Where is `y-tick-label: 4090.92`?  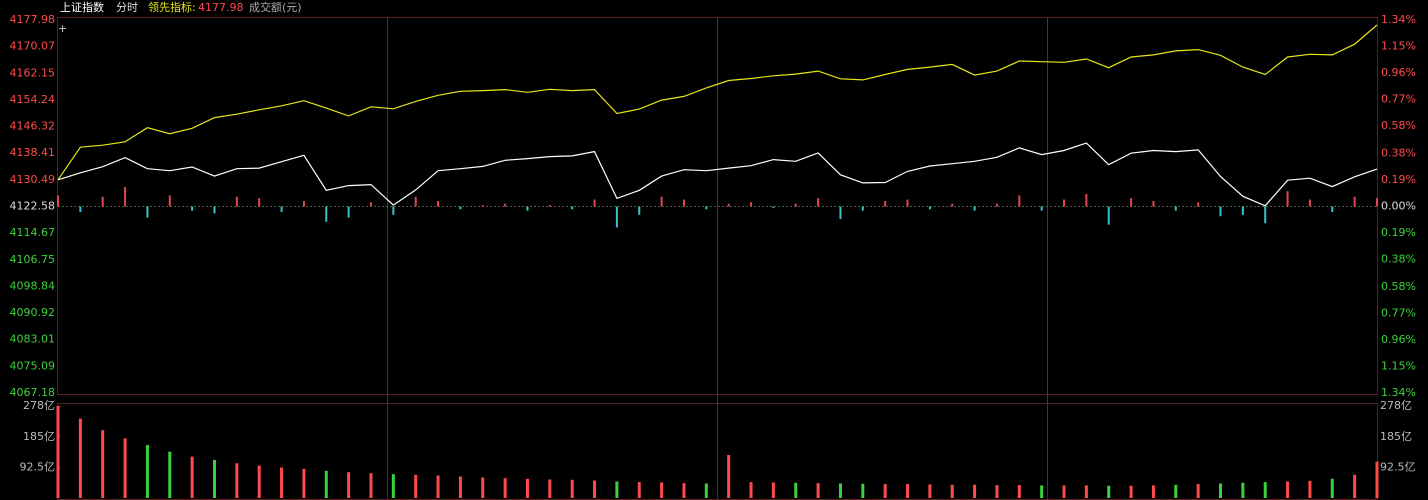
y-tick-label: 4090.92 is located at coordinates (33, 312).